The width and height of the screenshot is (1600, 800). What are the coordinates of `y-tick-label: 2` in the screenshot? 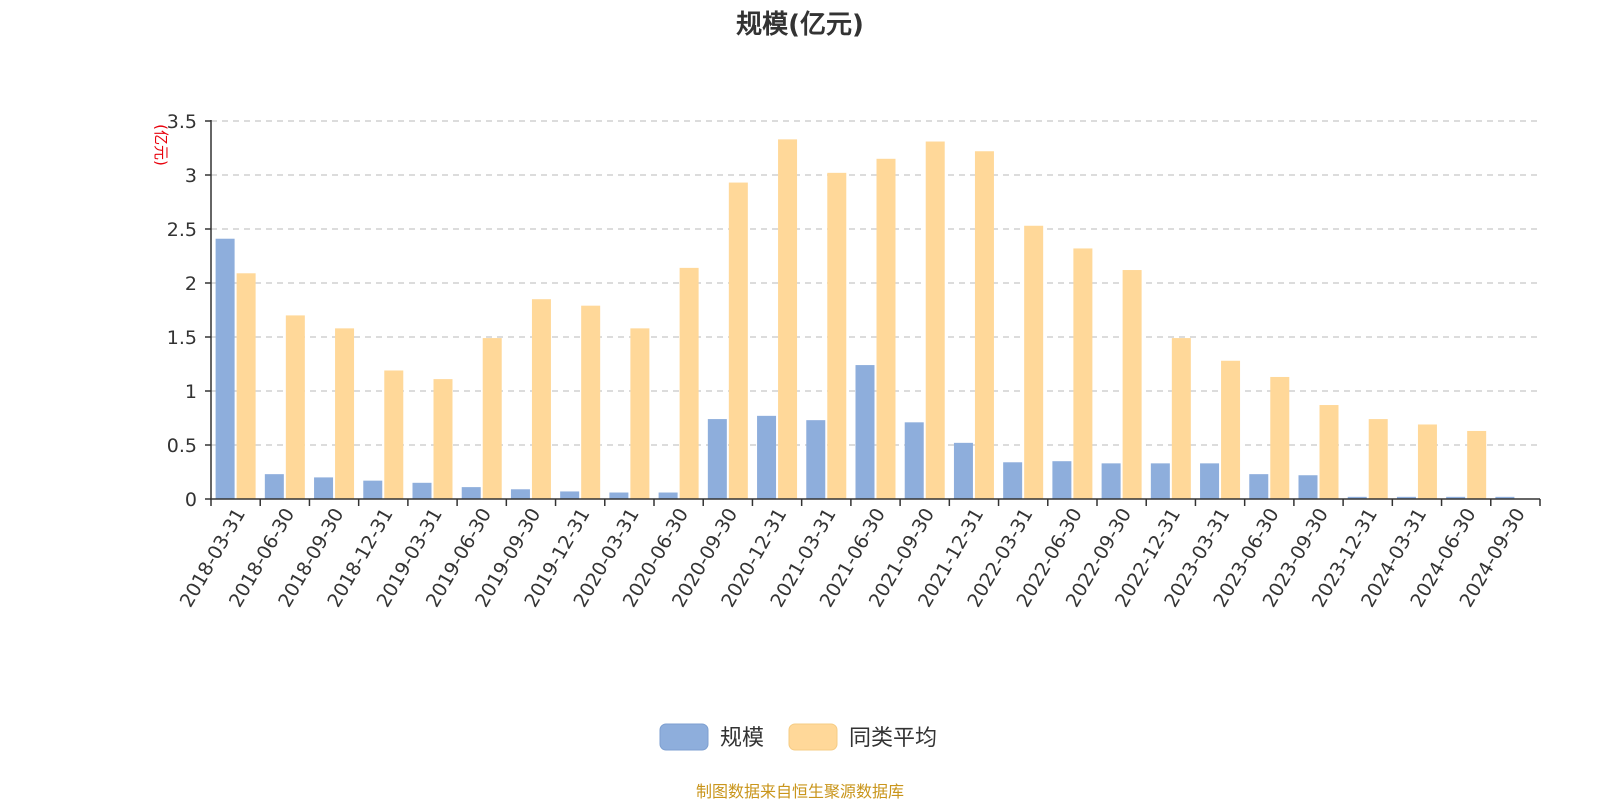 It's located at (191, 284).